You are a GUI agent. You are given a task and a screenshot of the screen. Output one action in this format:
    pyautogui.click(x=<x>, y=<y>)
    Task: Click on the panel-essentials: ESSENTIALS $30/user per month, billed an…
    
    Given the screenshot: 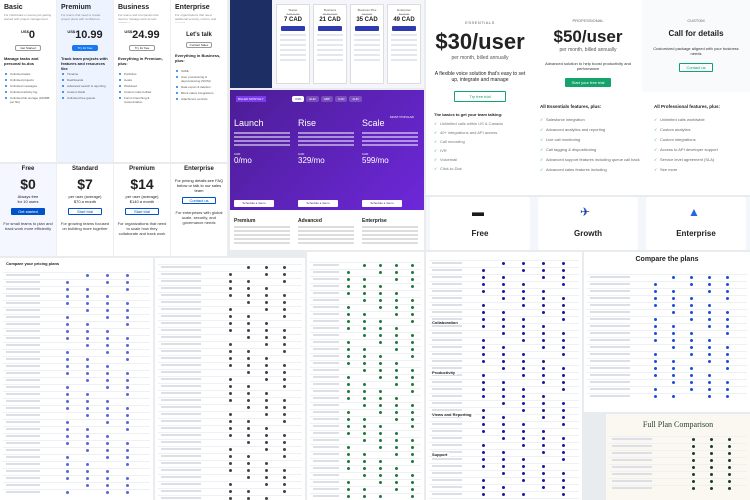 What is the action you would take?
    pyautogui.click(x=480, y=97)
    